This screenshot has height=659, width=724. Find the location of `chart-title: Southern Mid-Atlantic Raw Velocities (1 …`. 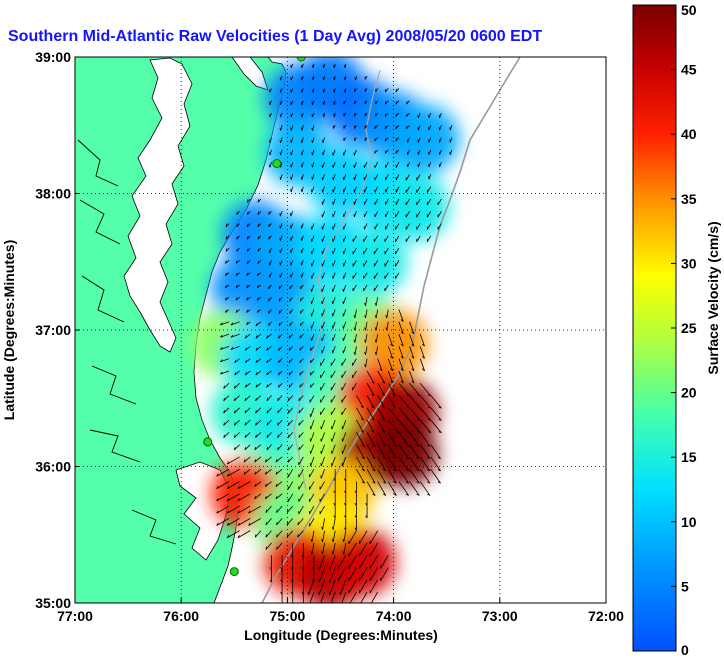

chart-title: Southern Mid-Atlantic Raw Velocities (1 … is located at coordinates (275, 36).